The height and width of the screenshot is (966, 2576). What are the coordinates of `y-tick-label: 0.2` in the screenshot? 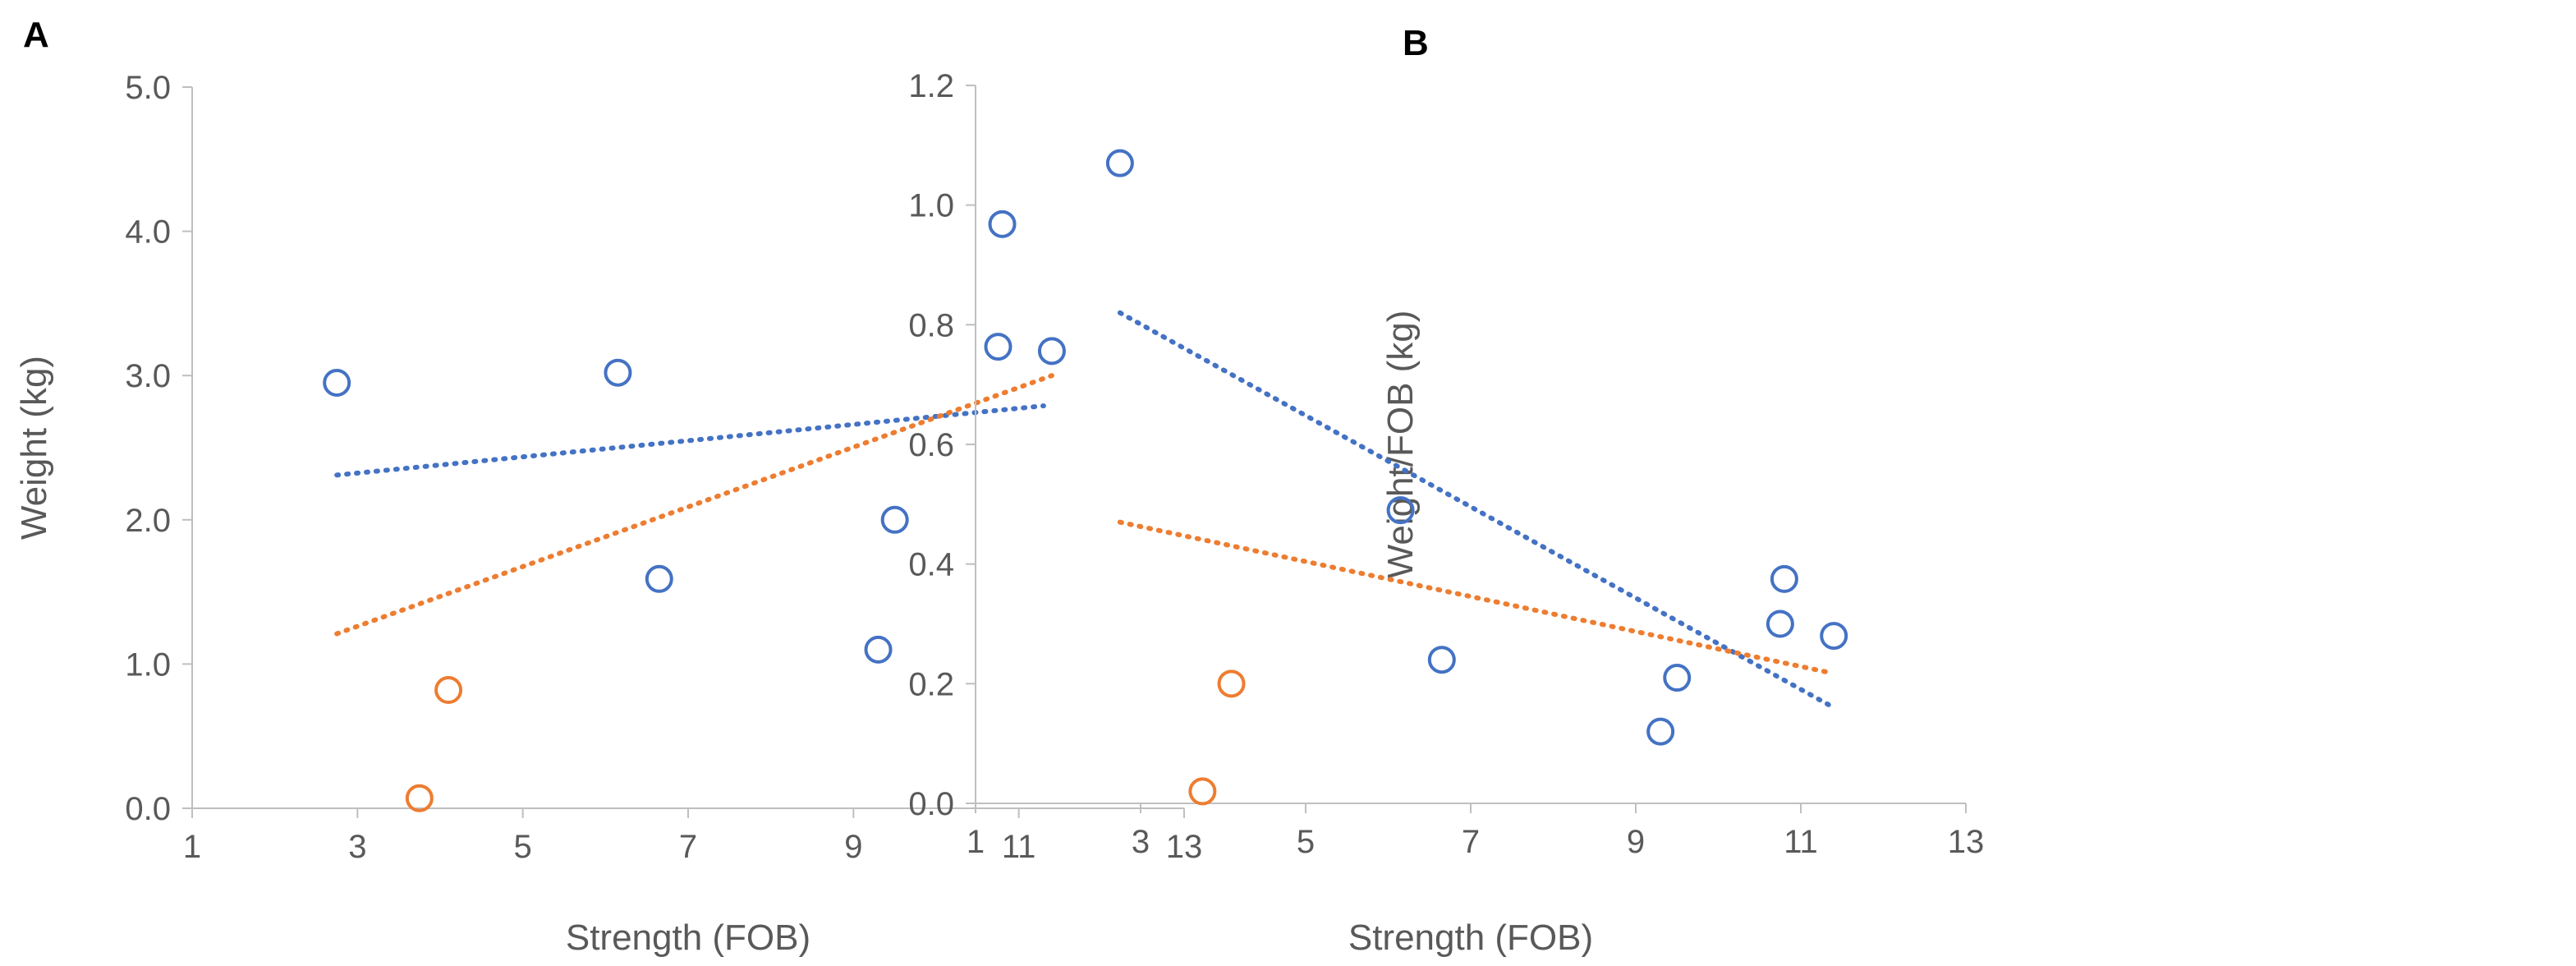 It's located at (931, 684).